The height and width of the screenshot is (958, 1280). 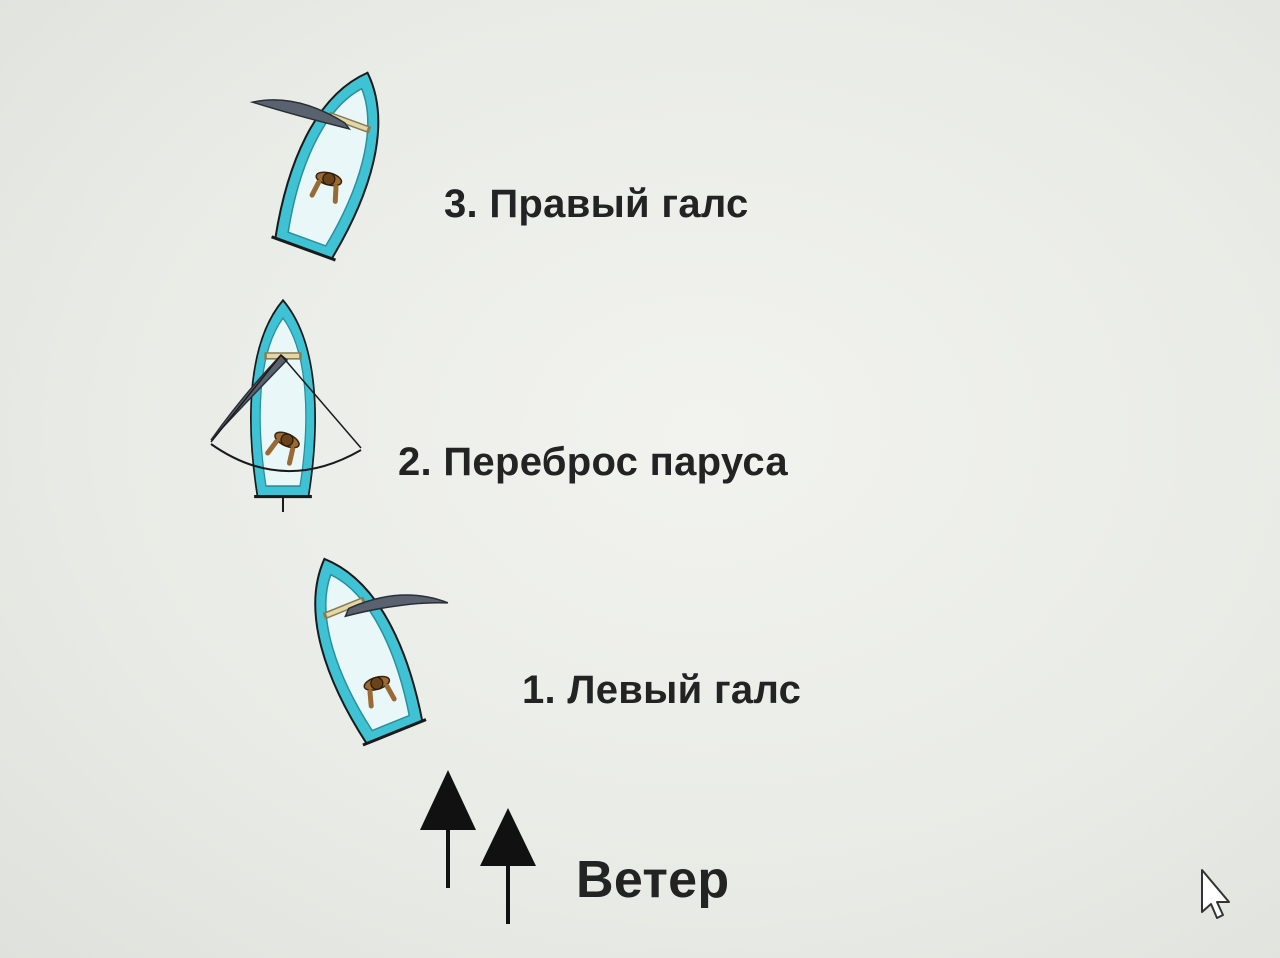 I want to click on wind-label: Ветер, so click(x=653, y=880).